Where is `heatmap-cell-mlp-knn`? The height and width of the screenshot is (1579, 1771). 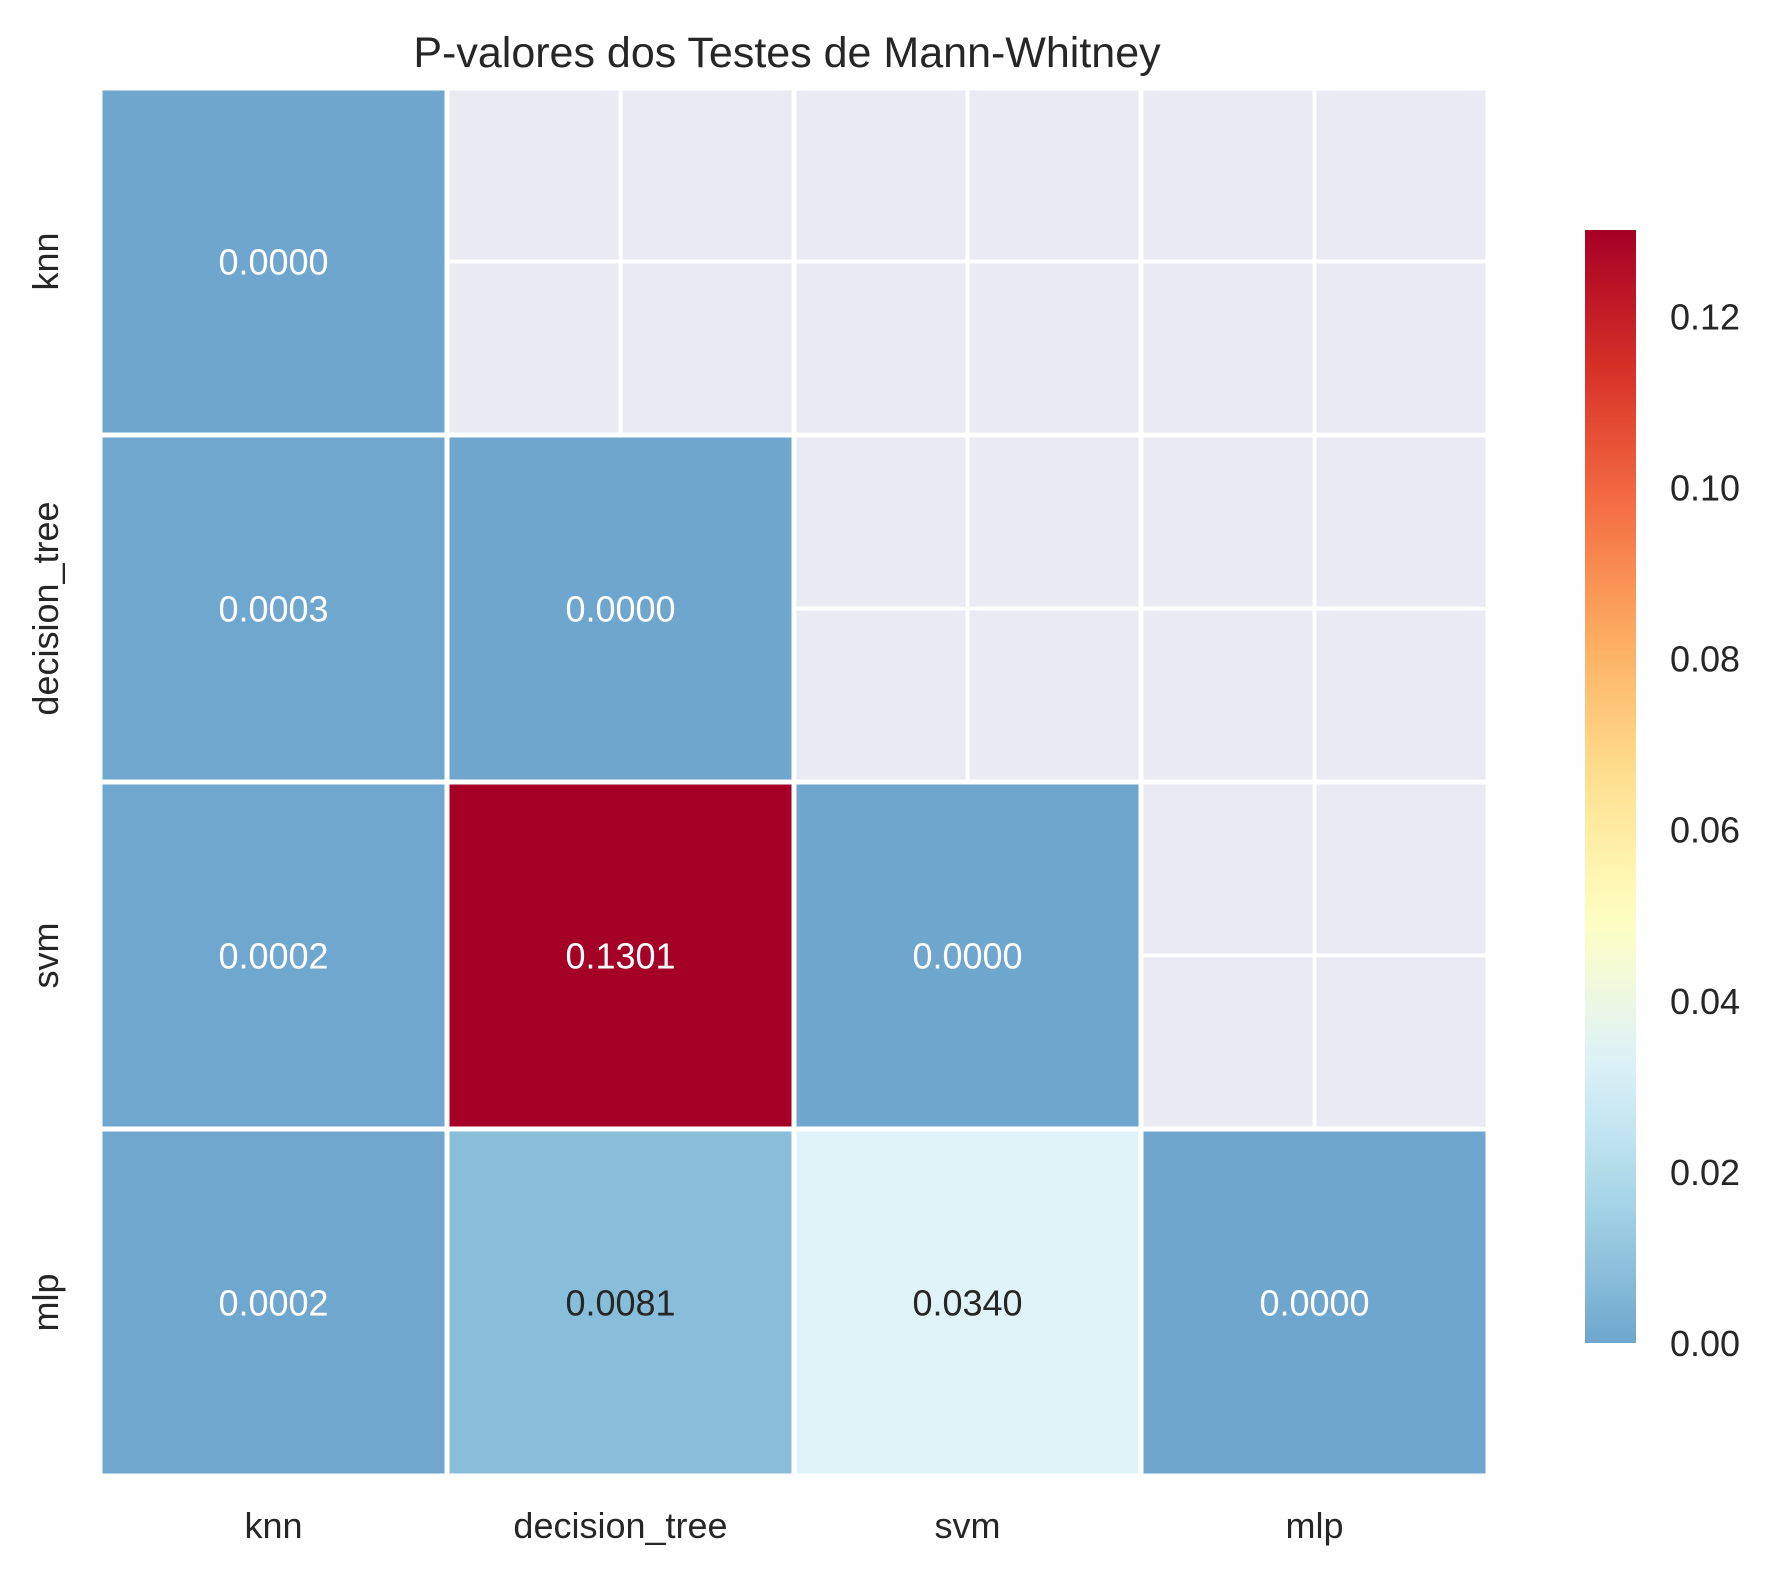
heatmap-cell-mlp-knn is located at coordinates (273, 1302).